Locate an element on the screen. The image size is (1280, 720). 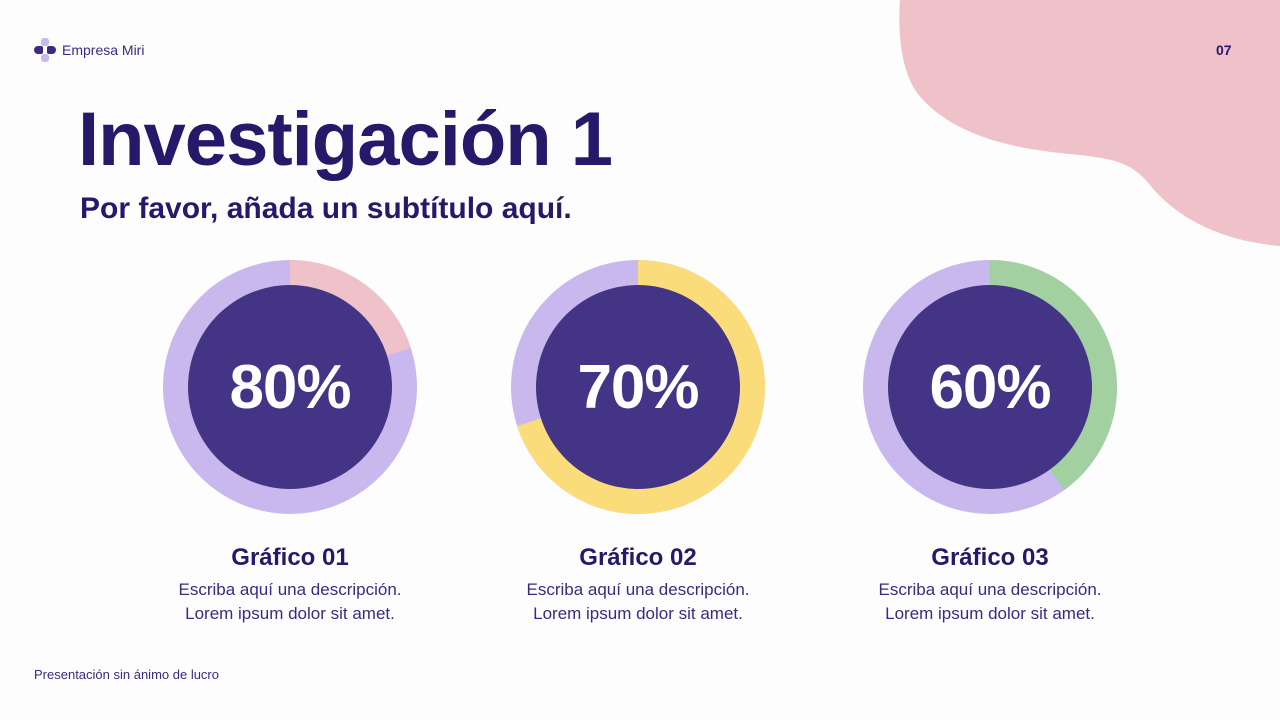
page-subtitle: Por favor, añada un subtítulo aquí. is located at coordinates (326, 208).